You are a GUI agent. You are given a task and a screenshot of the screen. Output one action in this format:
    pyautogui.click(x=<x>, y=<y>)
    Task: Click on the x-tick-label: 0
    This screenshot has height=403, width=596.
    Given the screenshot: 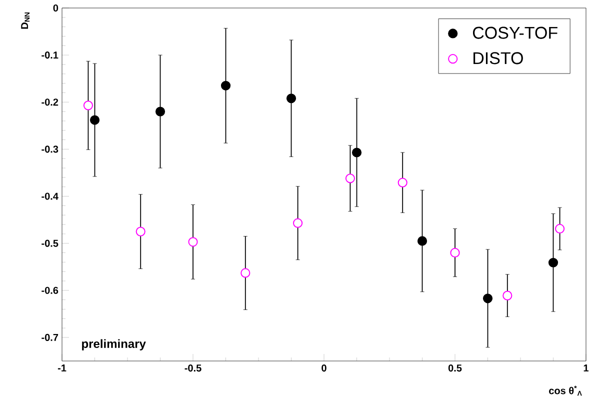 What is the action you would take?
    pyautogui.click(x=324, y=368)
    